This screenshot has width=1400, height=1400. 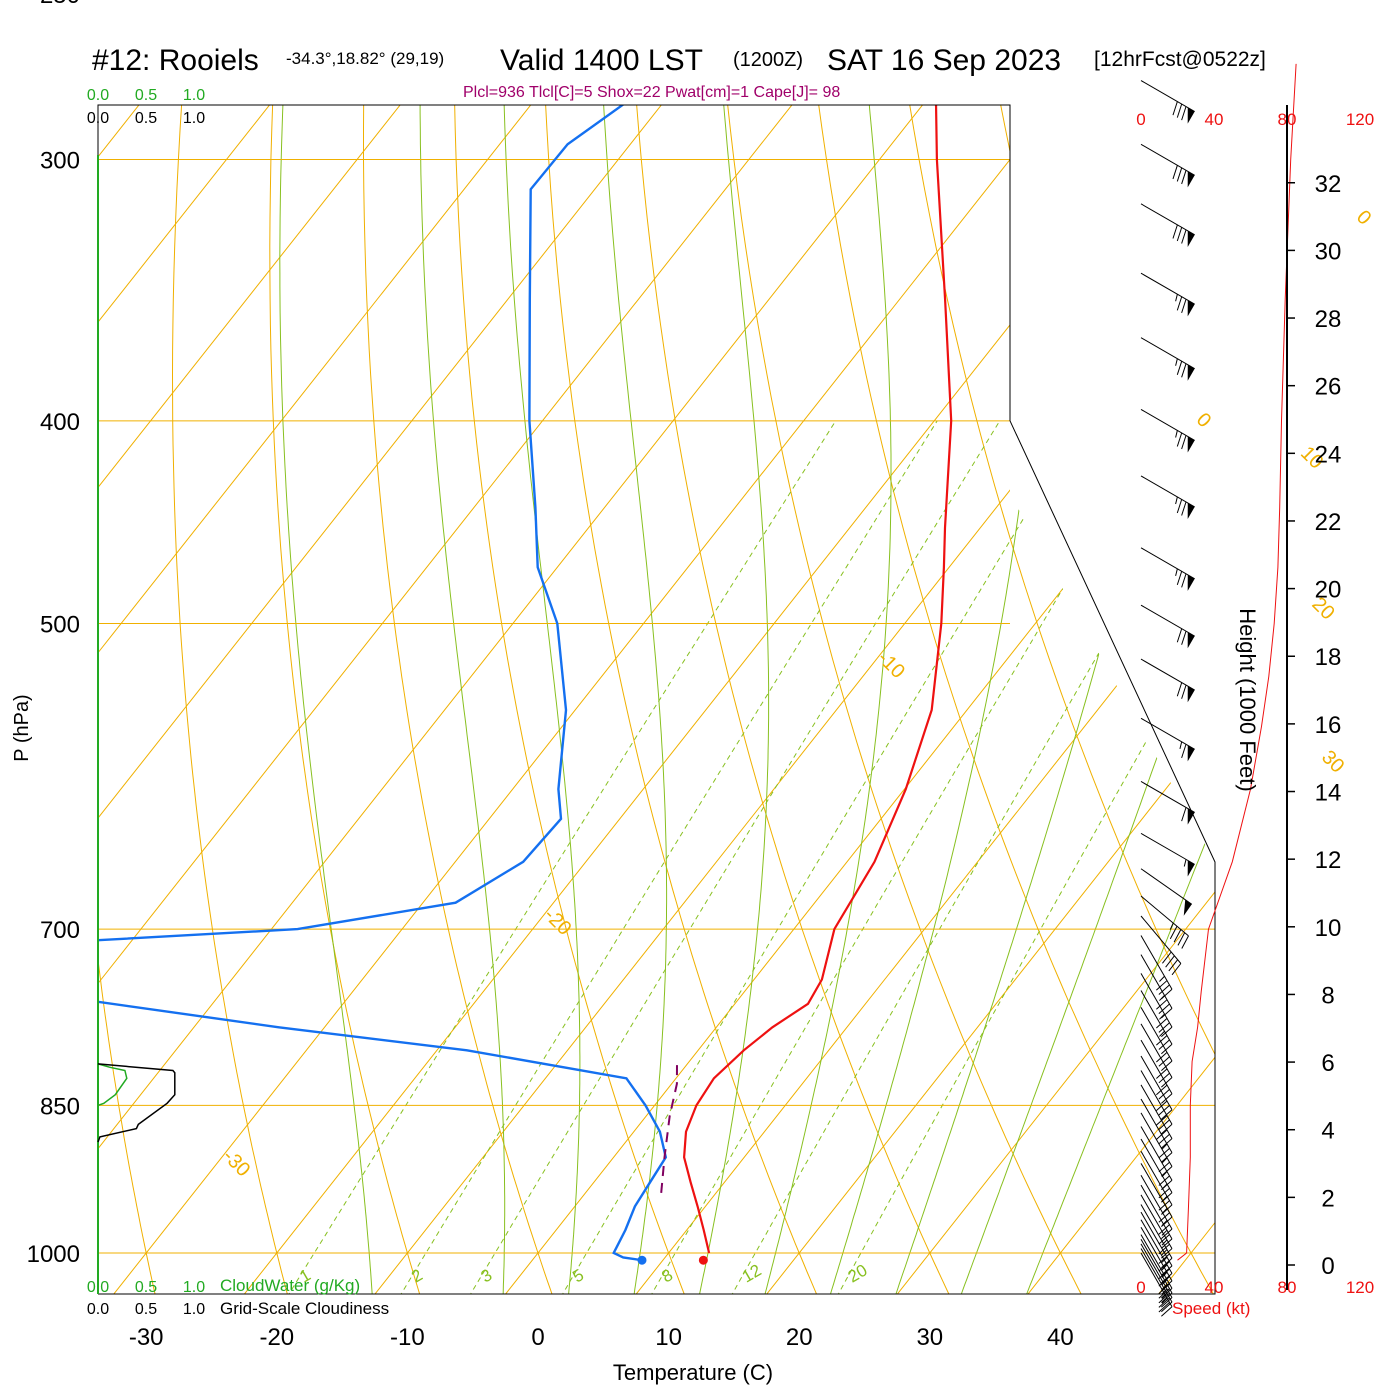 I want to click on cloudiness-tick-bottom: 0.0, so click(x=98, y=1309).